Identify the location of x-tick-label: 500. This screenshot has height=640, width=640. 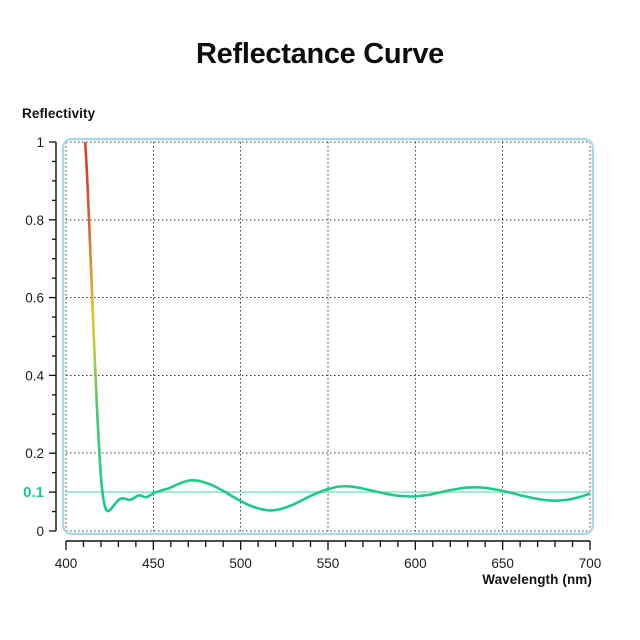
(240, 563).